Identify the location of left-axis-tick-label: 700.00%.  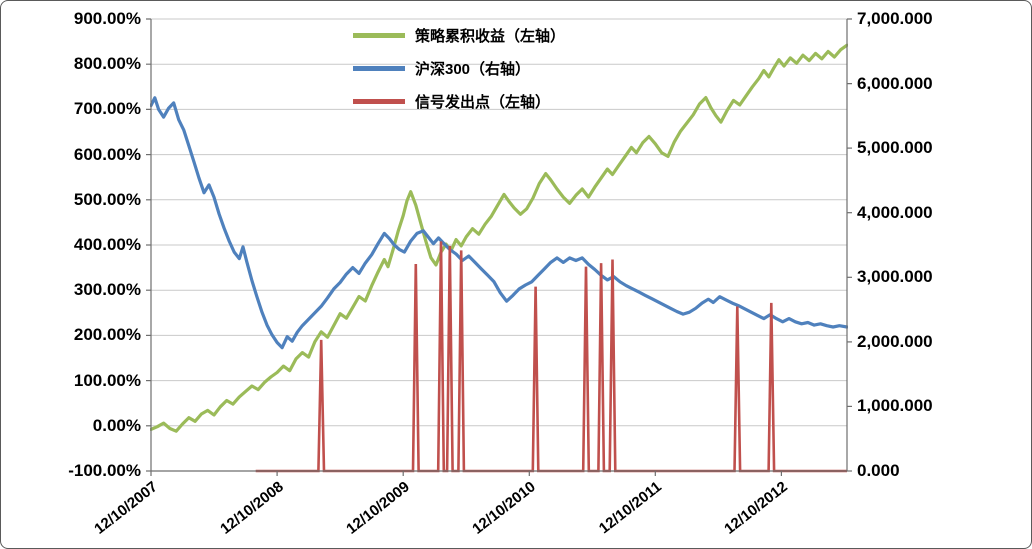
(107, 109).